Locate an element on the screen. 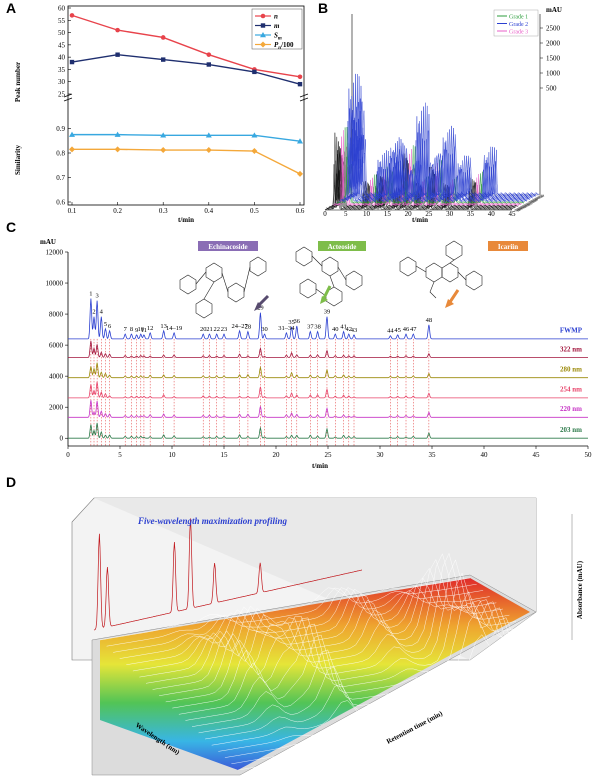 The width and height of the screenshot is (603, 783). b-xtick-label: 30 is located at coordinates (450, 214).